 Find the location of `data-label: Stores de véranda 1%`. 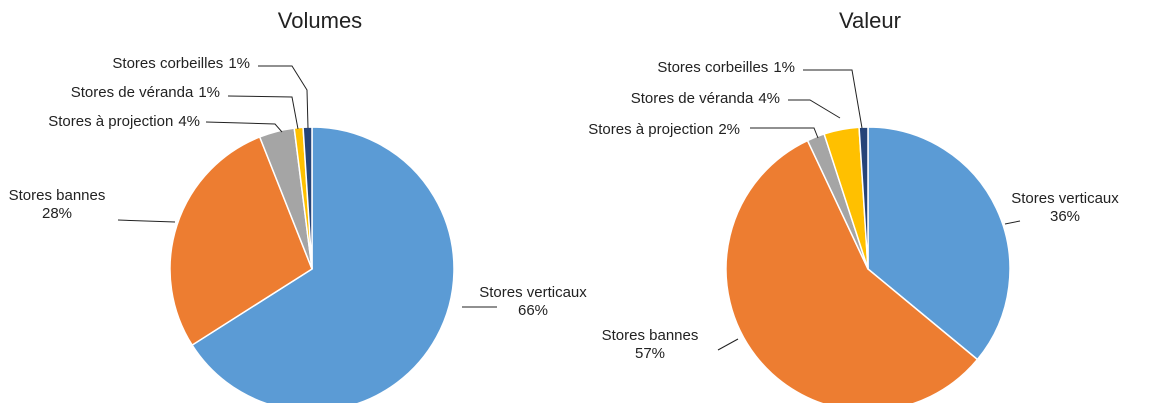

data-label: Stores de véranda 1% is located at coordinates (145, 92).